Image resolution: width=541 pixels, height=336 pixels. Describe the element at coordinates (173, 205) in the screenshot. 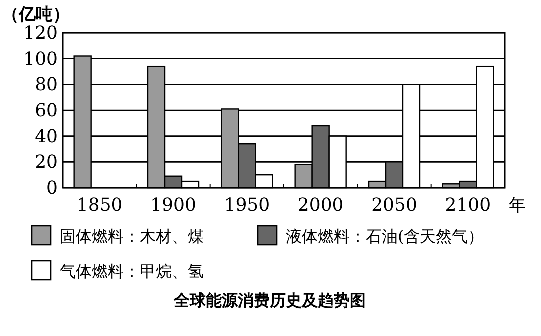

I see `x-tick-label: 1900` at that location.